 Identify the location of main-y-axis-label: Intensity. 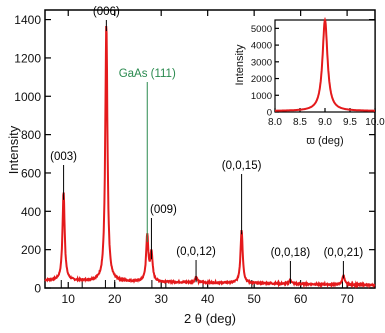
(13, 149).